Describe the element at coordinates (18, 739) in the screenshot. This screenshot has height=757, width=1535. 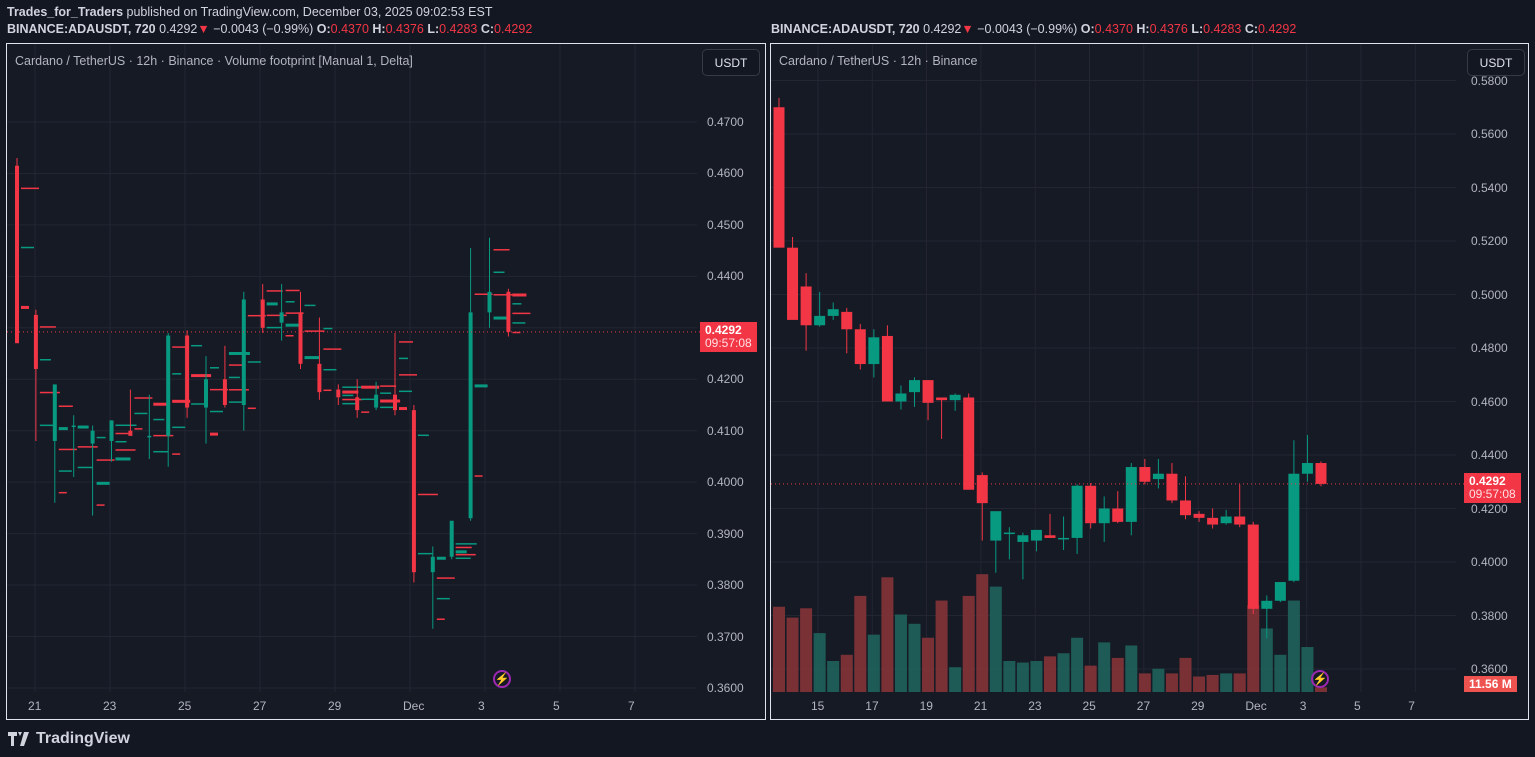
I see `tradingview-logo-icon` at that location.